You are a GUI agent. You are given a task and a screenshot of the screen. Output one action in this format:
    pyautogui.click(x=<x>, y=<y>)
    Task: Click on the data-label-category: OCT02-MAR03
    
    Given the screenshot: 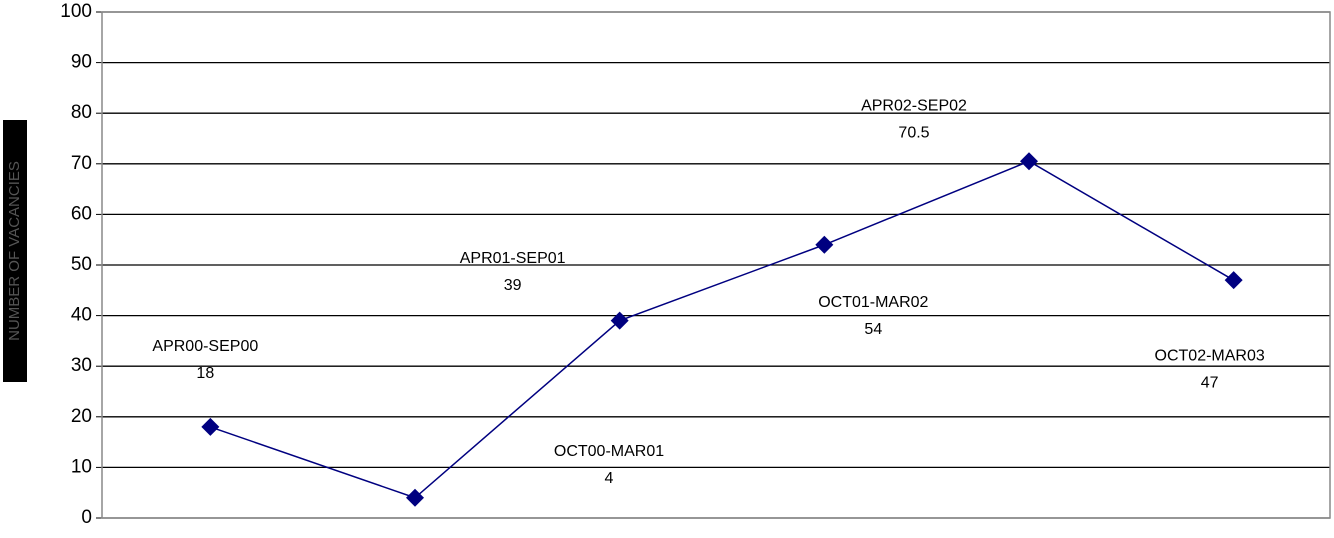 What is the action you would take?
    pyautogui.click(x=1210, y=355)
    